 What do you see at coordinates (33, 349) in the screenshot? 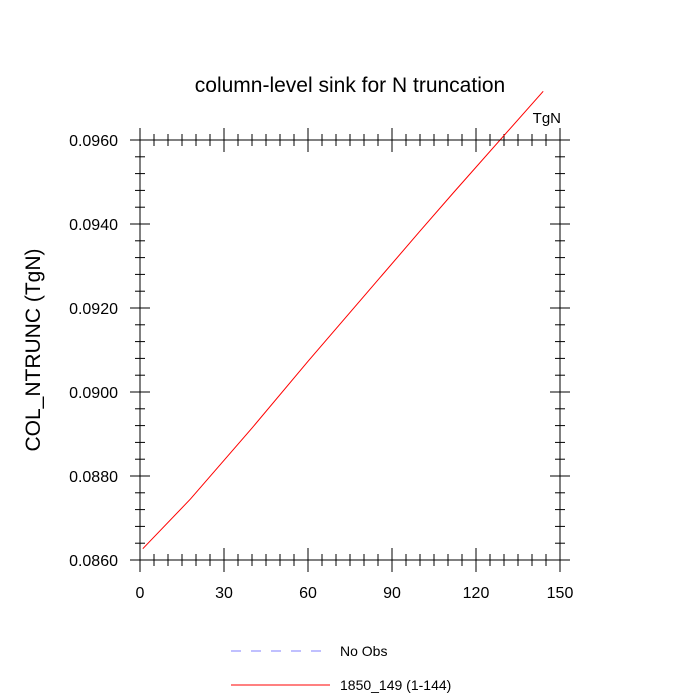
I see `y-axis-label: COL_NTRUNC (TgN)` at bounding box center [33, 349].